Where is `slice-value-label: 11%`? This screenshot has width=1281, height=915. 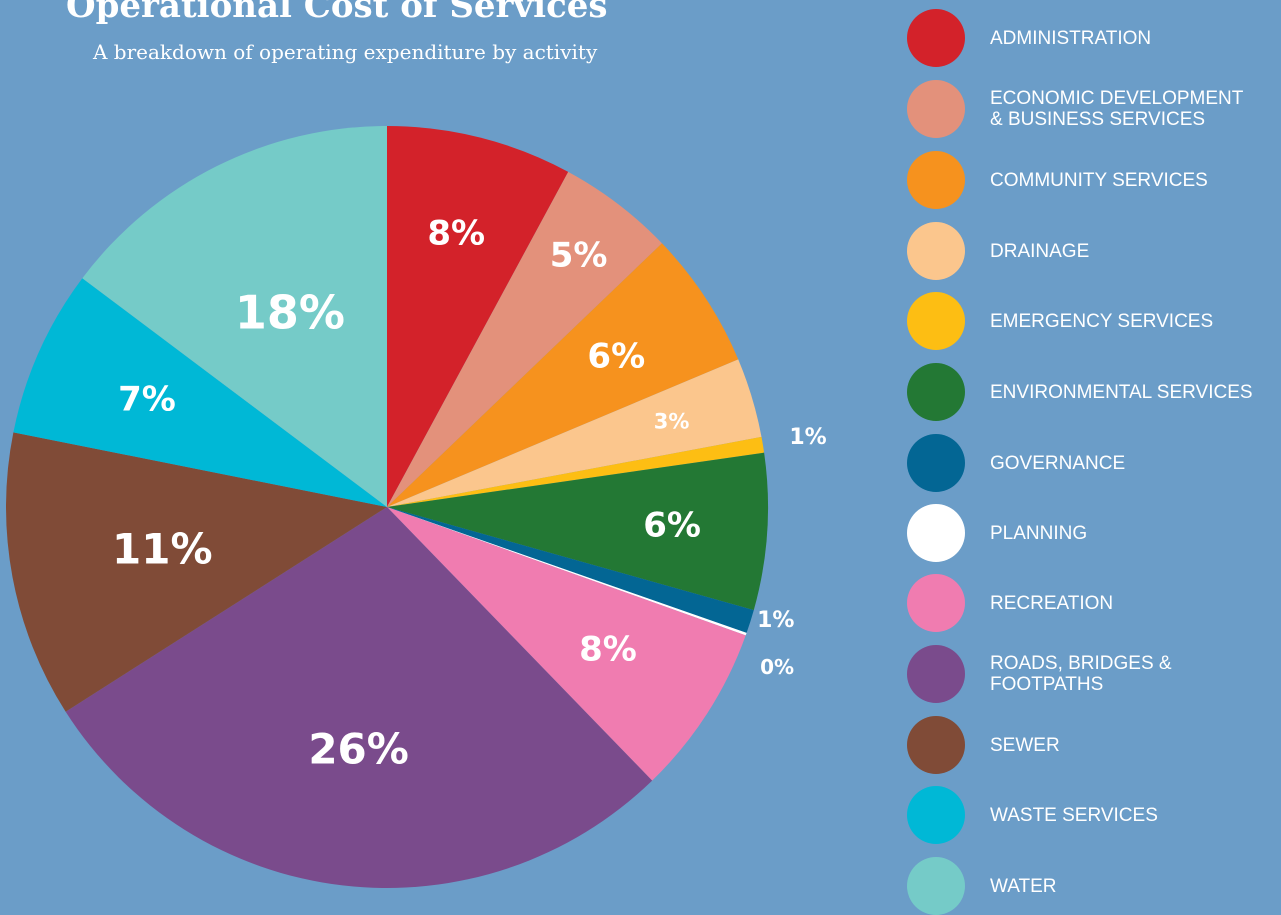 slice-value-label: 11% is located at coordinates (162, 549).